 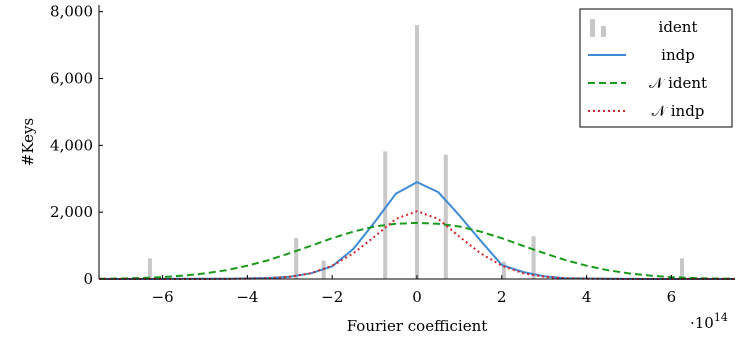 What do you see at coordinates (417, 326) in the screenshot?
I see `x-axis-title: Fourier coefficient` at bounding box center [417, 326].